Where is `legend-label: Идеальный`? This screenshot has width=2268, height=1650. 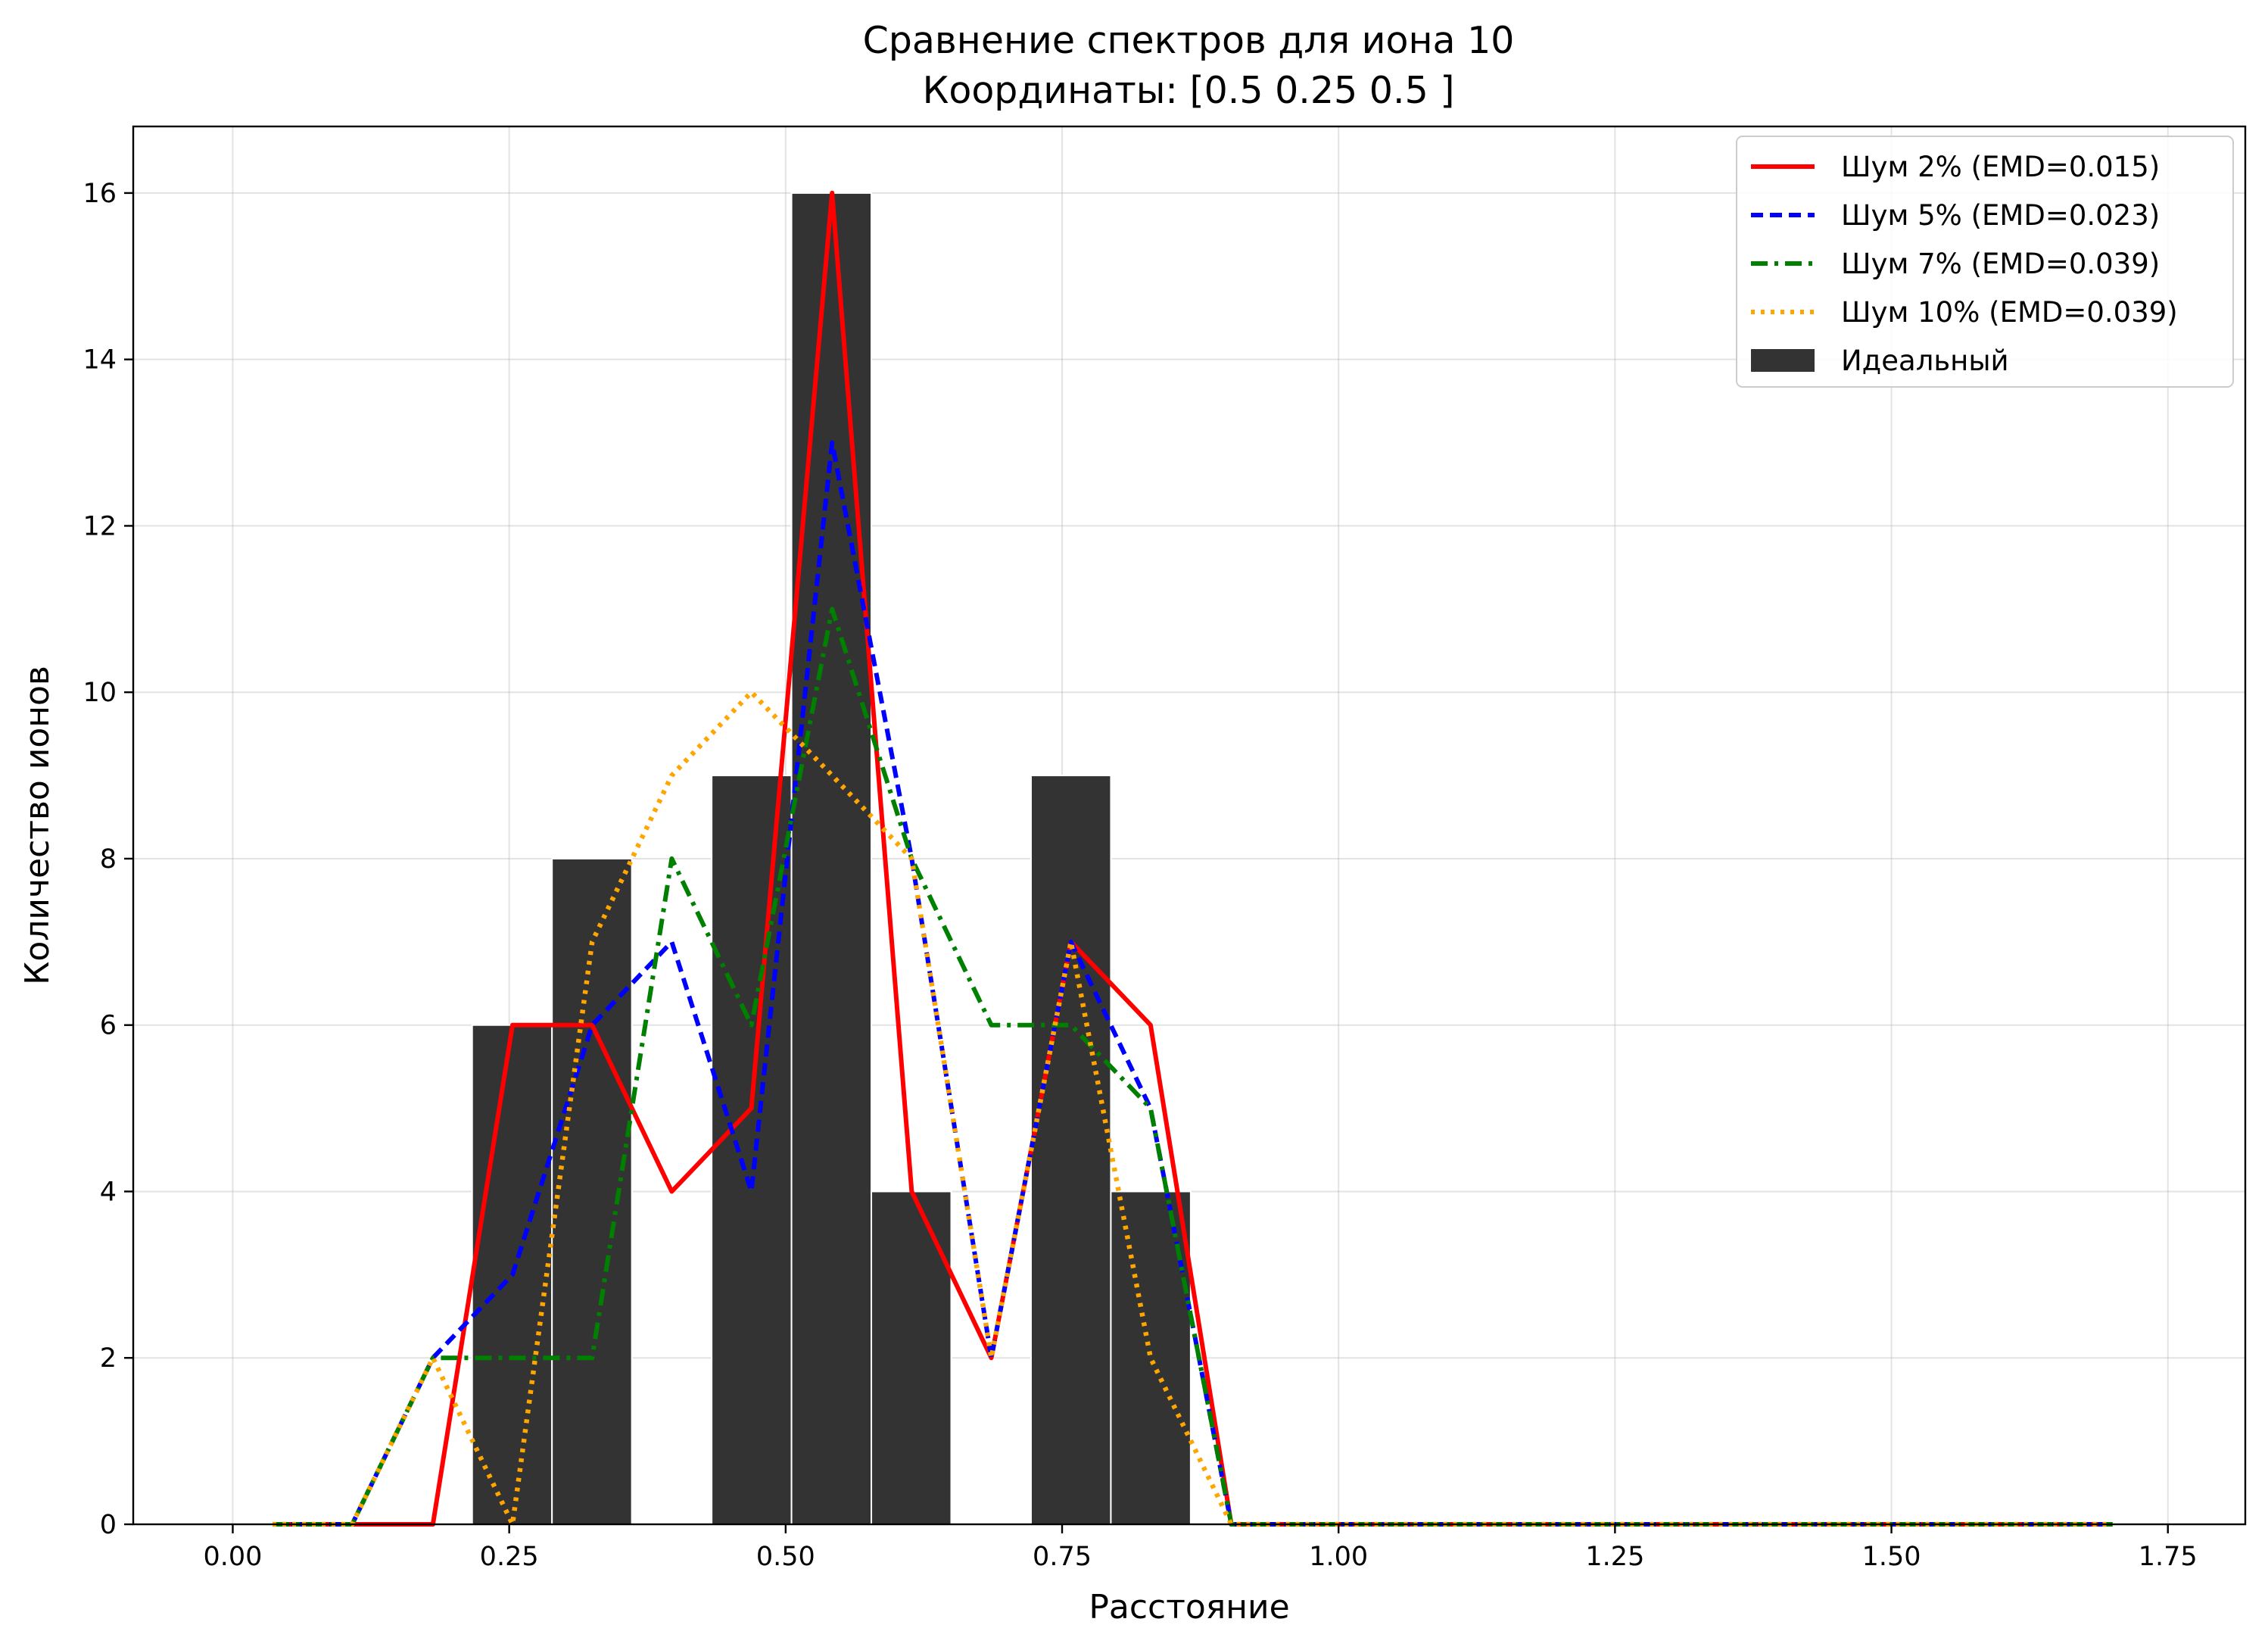 legend-label: Идеальный is located at coordinates (1925, 361).